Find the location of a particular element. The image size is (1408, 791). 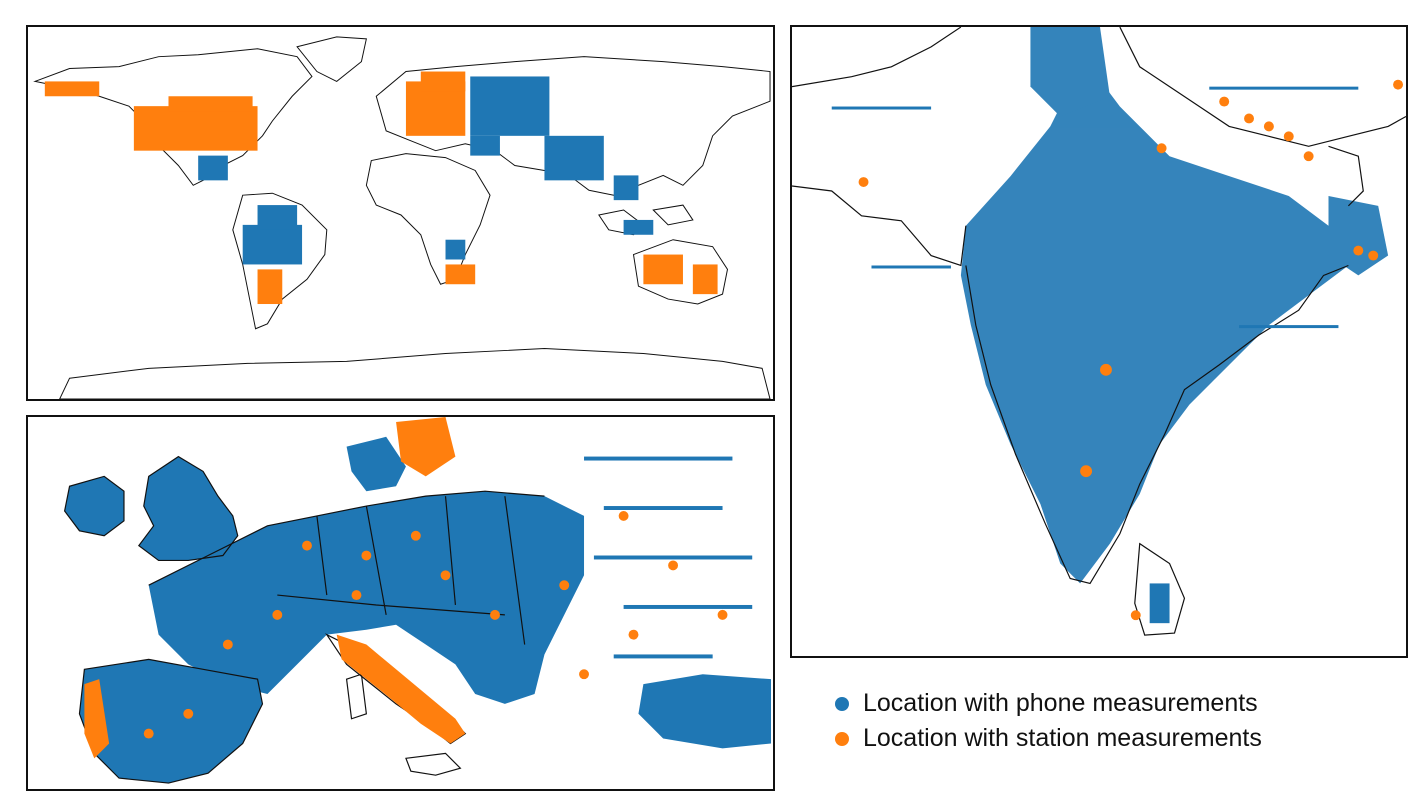

phone-dots-world is located at coordinates (426, 170).